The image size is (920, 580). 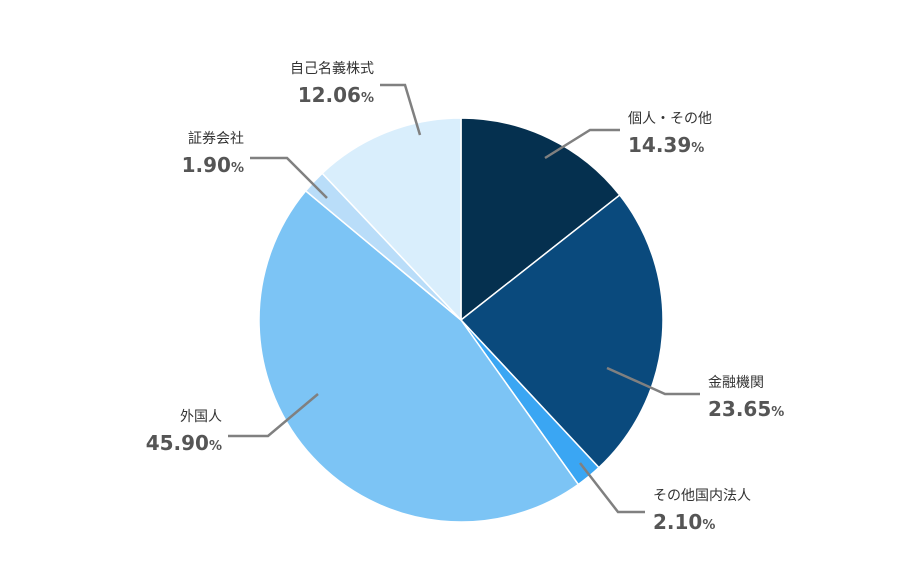 I want to click on slice-value-4: 45.90%, so click(x=184, y=443).